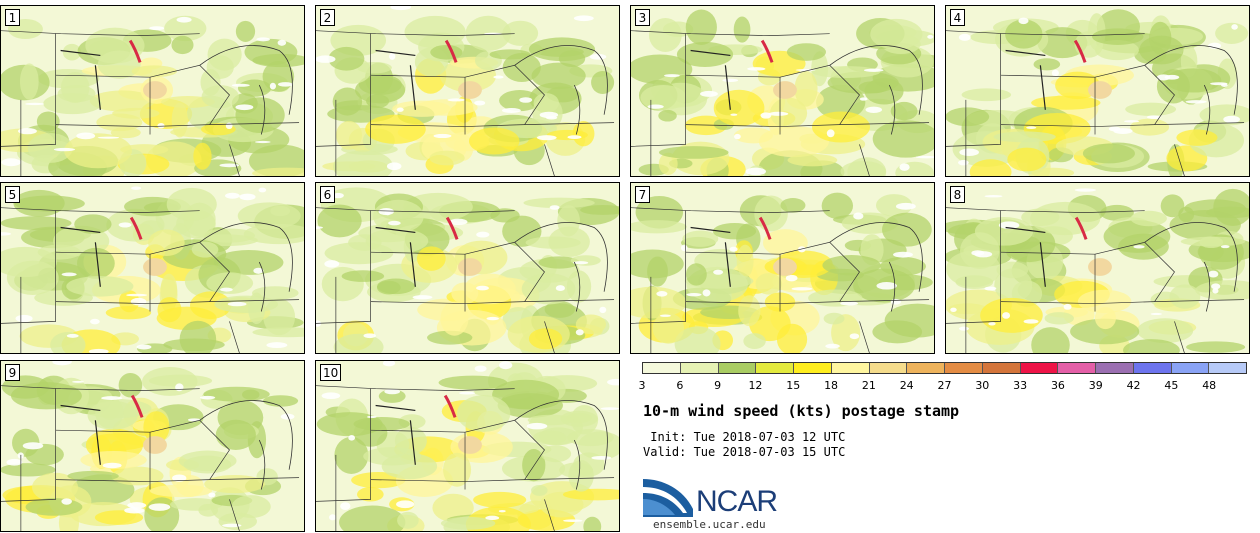 Image resolution: width=1260 pixels, height=533 pixels. I want to click on map-panel: 1, so click(152, 91).